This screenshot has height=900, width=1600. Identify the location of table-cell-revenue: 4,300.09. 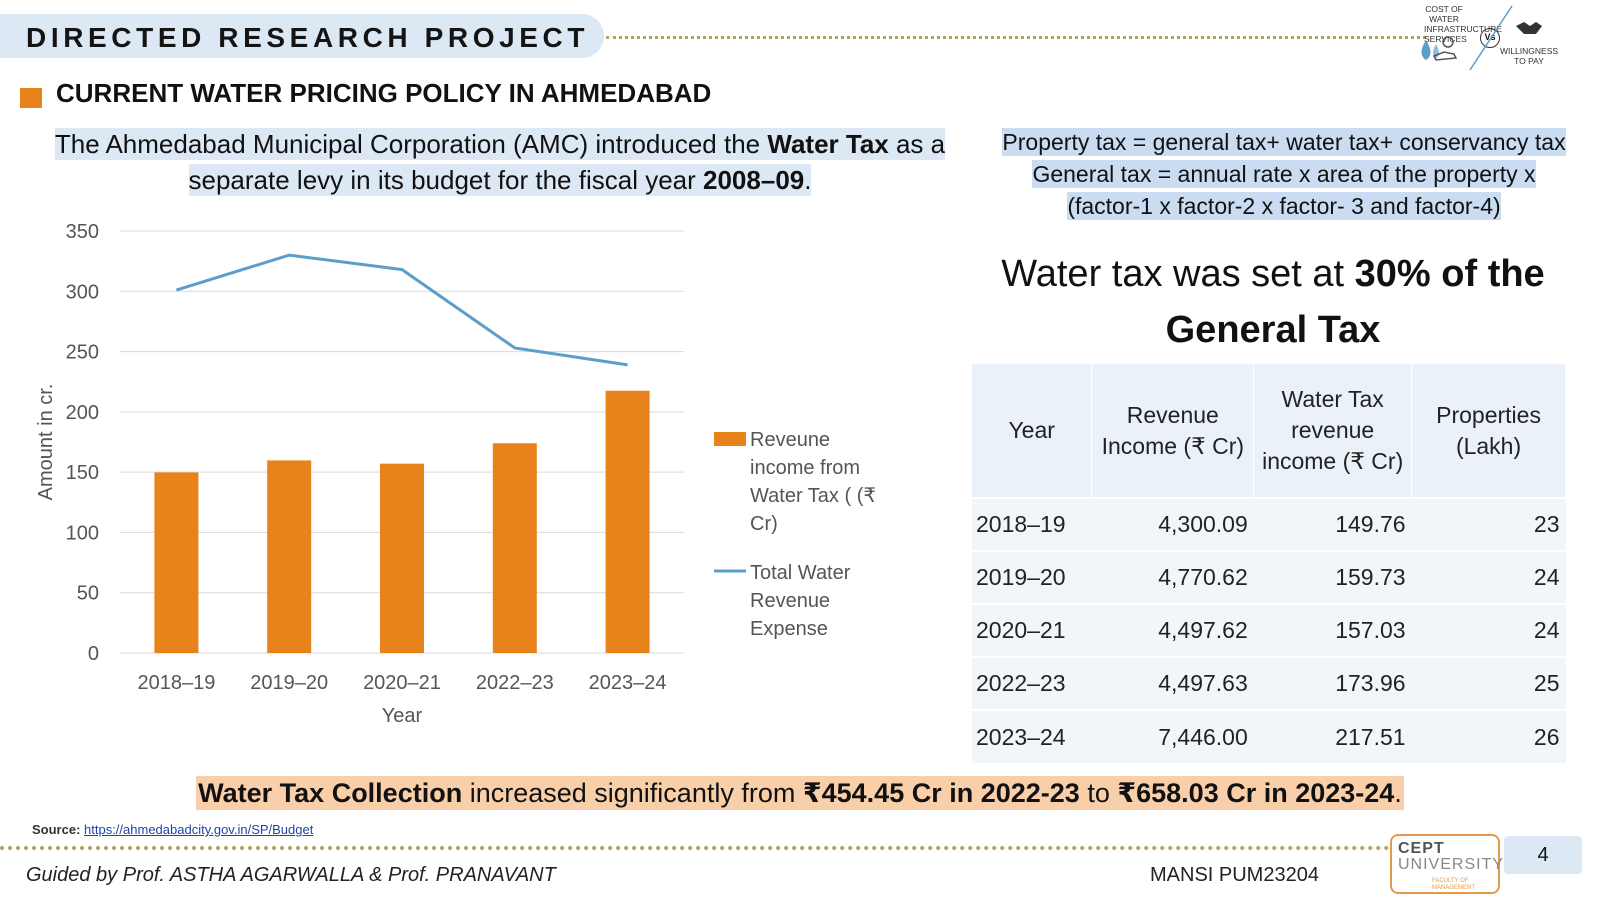
(1172, 524).